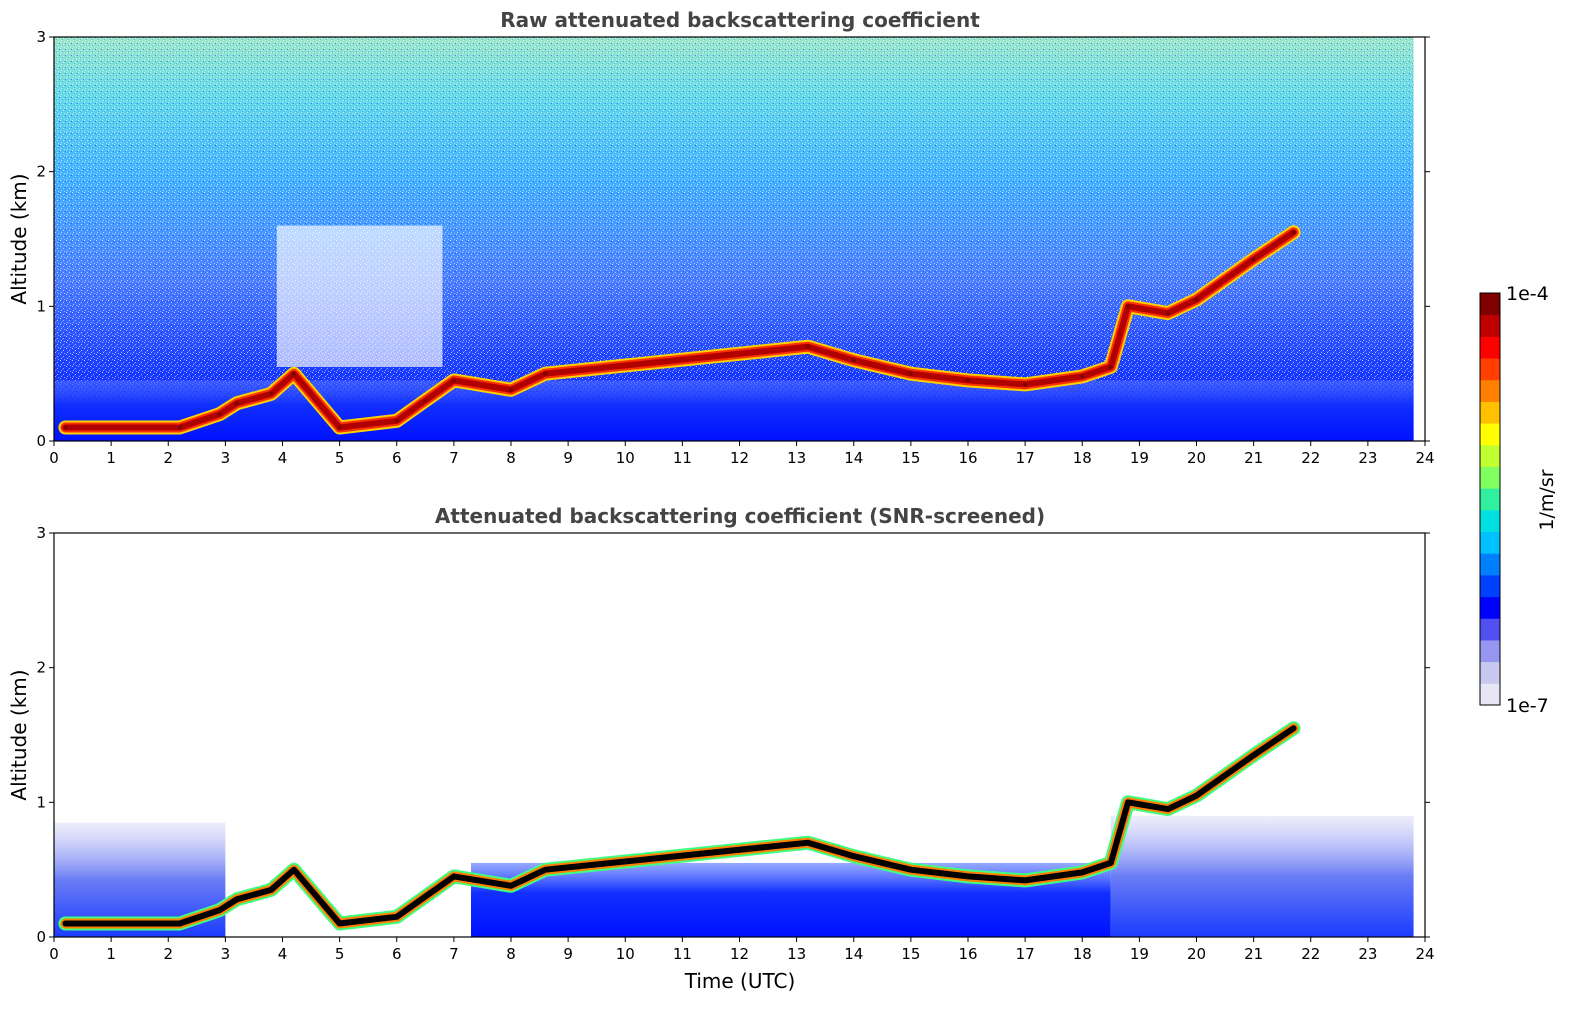 The height and width of the screenshot is (1020, 1595). I want to click on y-tick-label: 3, so click(41, 533).